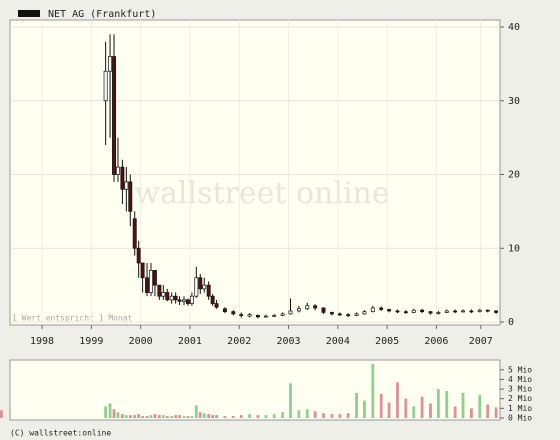  Describe the element at coordinates (481, 341) in the screenshot. I see `x-tick-label: 2007` at that location.